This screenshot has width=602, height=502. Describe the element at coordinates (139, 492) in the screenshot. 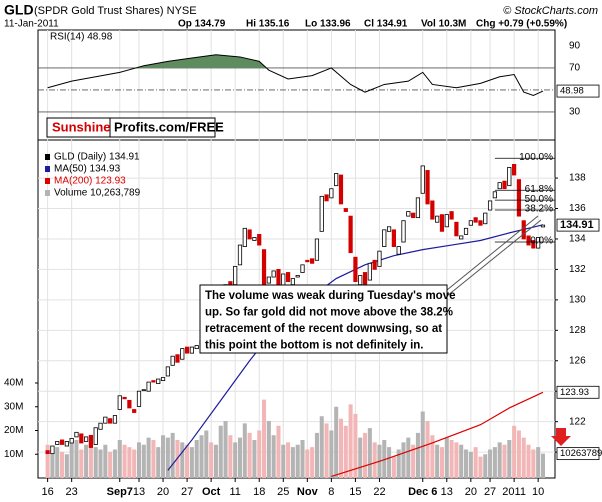

I see `x-tick-label: 13` at that location.